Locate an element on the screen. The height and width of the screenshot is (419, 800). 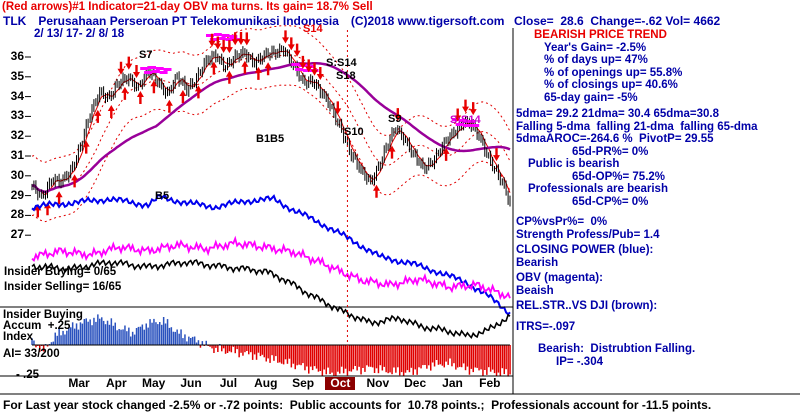
trend-status: BEARISH PRICE TREND is located at coordinates (600, 35).